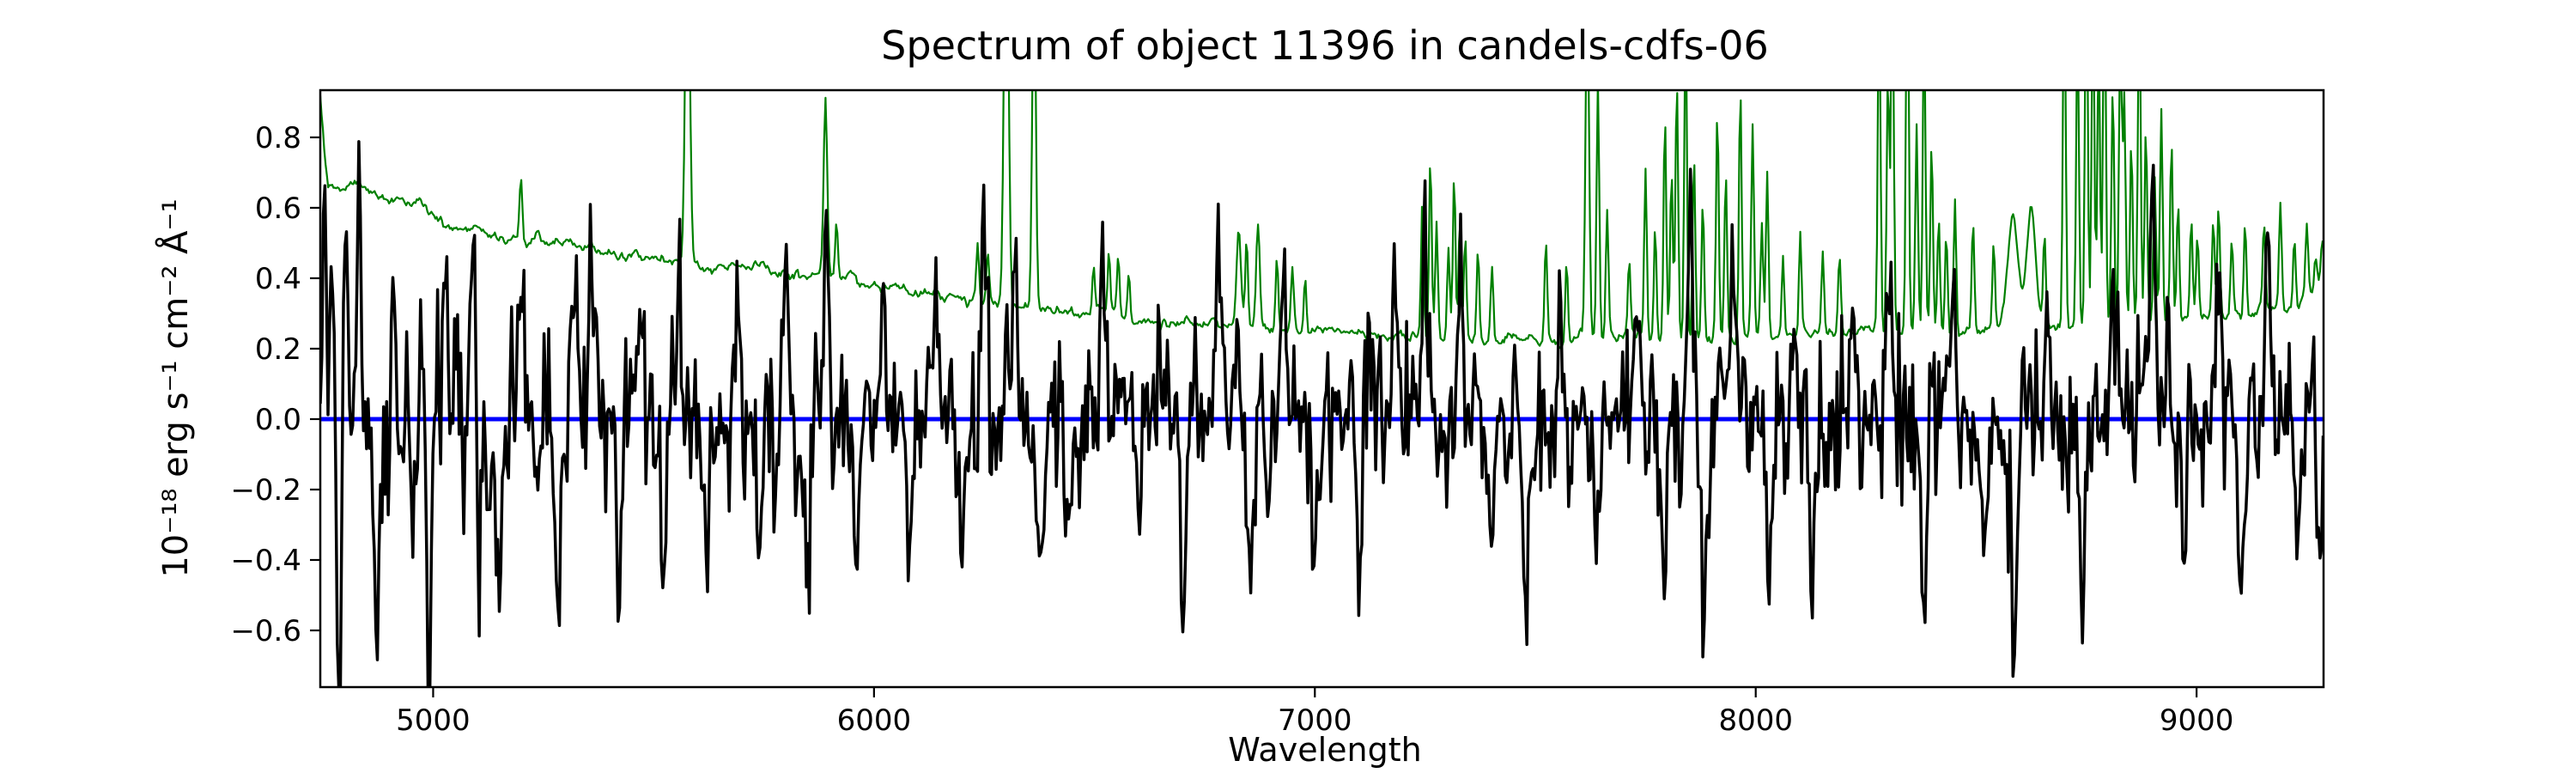 Image resolution: width=2576 pixels, height=773 pixels. I want to click on x-axis-label: Wavelength, so click(1325, 750).